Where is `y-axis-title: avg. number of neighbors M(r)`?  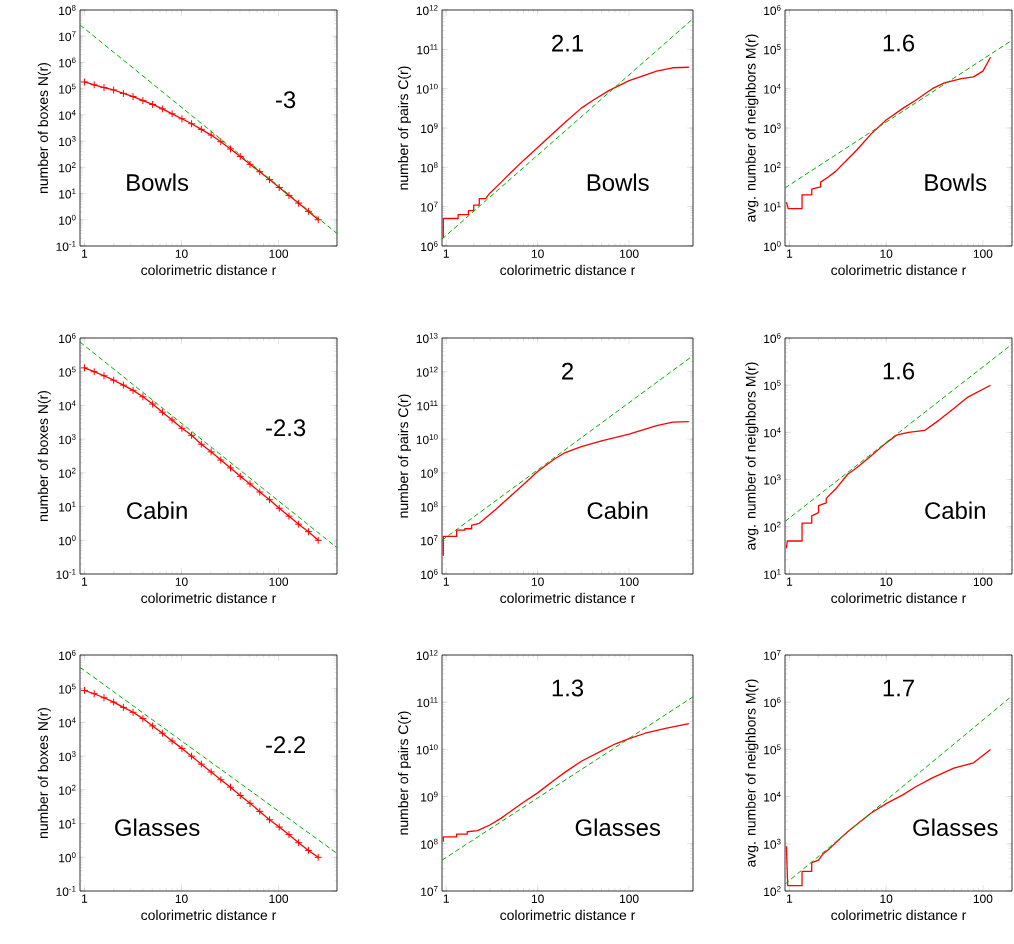
y-axis-title: avg. number of neighbors M(r) is located at coordinates (752, 128).